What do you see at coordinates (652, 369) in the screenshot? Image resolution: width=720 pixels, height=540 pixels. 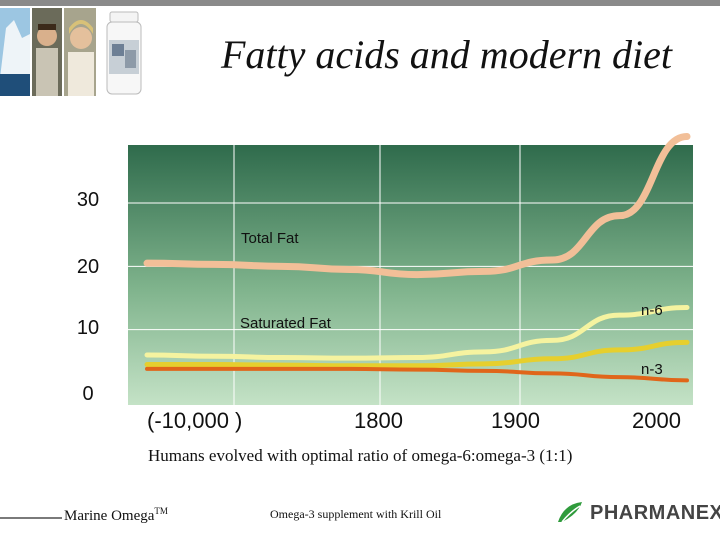 I see `series-label-n3: n-3` at bounding box center [652, 369].